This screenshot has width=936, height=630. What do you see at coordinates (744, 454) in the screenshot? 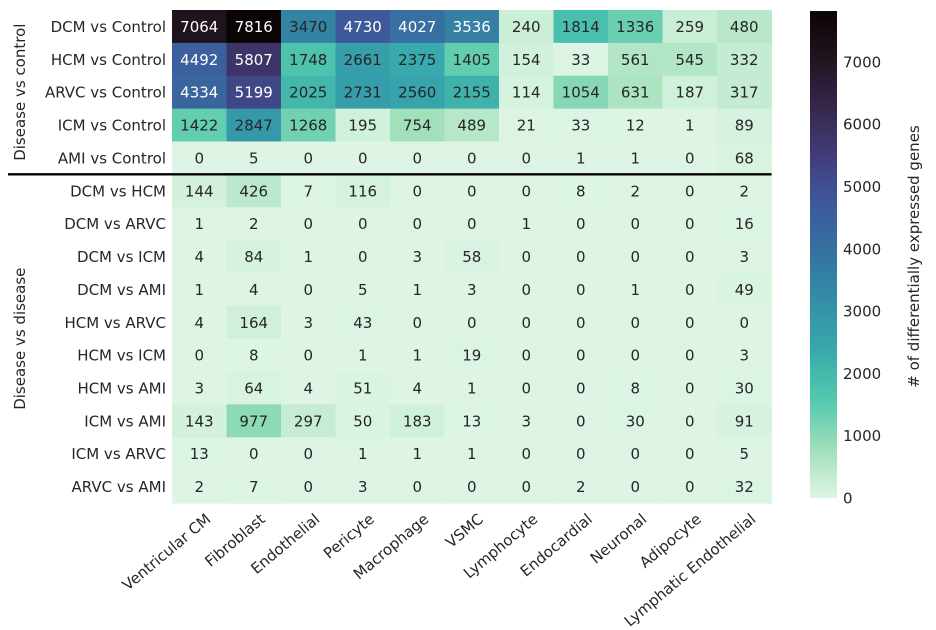
I see `cell-value-label: 5` at bounding box center [744, 454].